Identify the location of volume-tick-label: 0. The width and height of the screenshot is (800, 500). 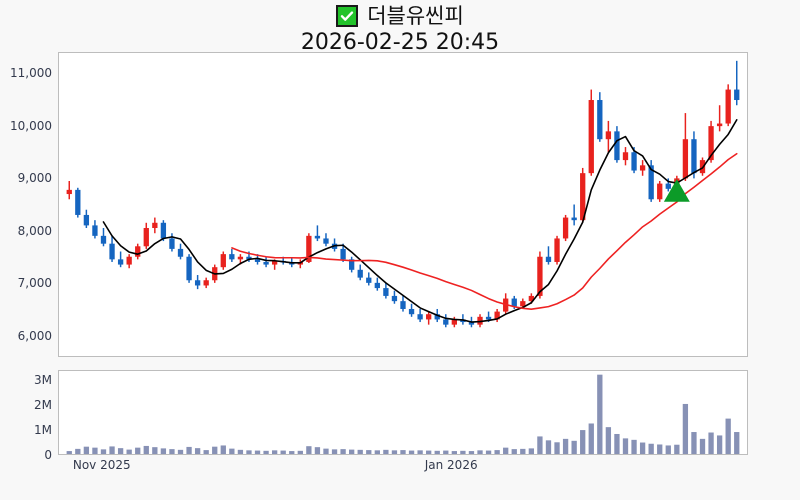
(48, 455).